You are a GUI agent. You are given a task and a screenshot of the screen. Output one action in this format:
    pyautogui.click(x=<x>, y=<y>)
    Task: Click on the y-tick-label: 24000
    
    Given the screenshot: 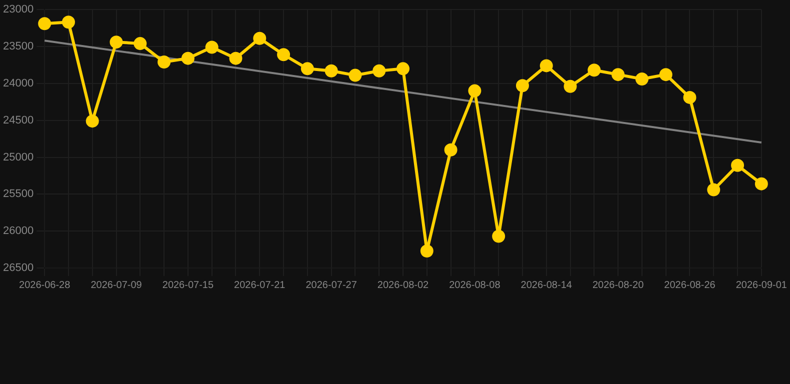 What is the action you would take?
    pyautogui.click(x=18, y=83)
    